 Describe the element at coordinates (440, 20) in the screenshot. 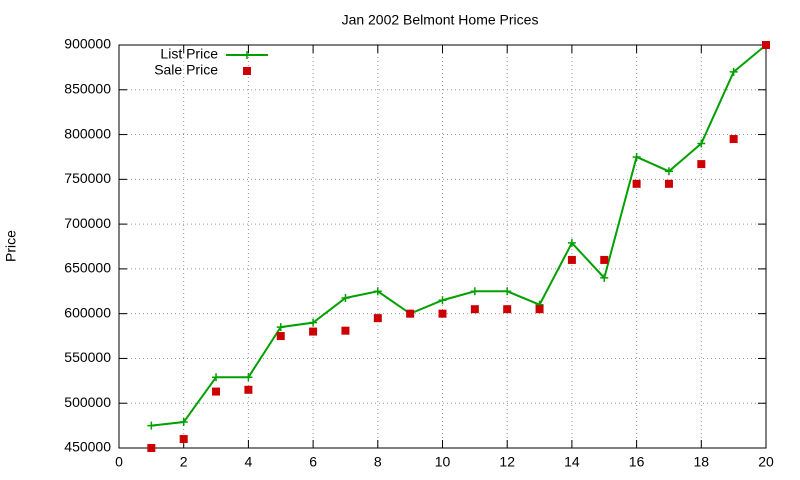

I see `chart-title: Jan 2002 Belmont Home Prices` at that location.